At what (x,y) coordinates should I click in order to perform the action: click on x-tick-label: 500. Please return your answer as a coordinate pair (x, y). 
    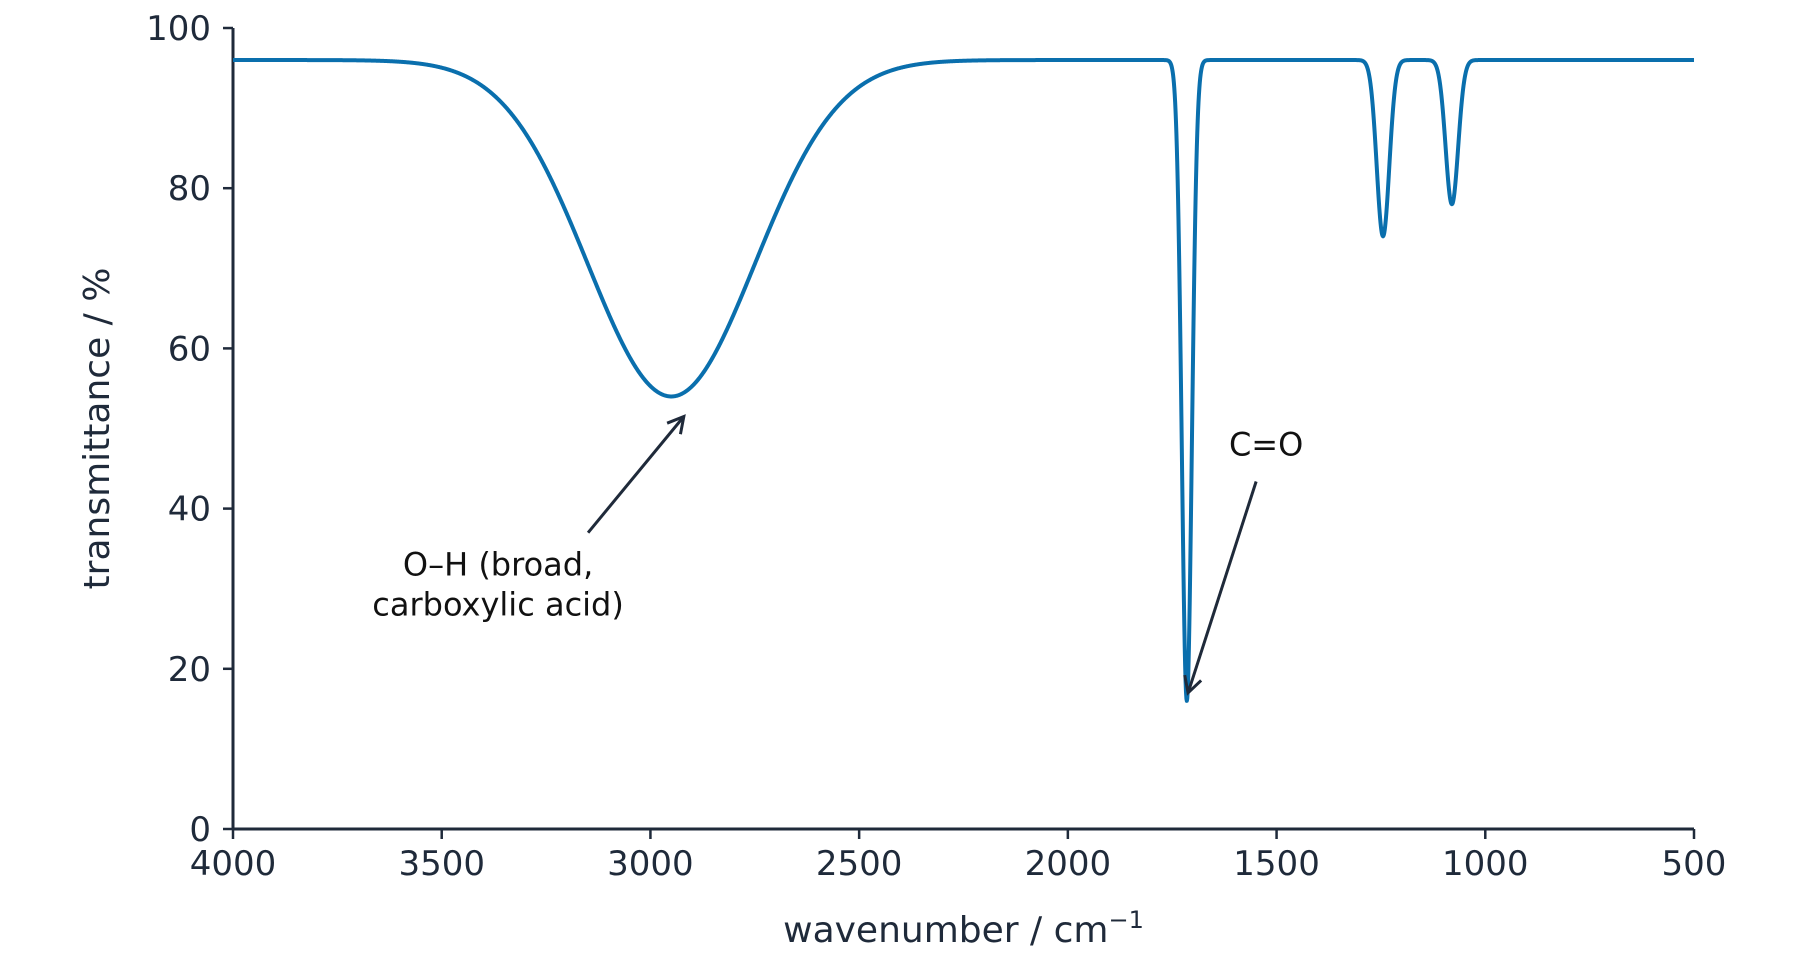
    Looking at the image, I should click on (1694, 864).